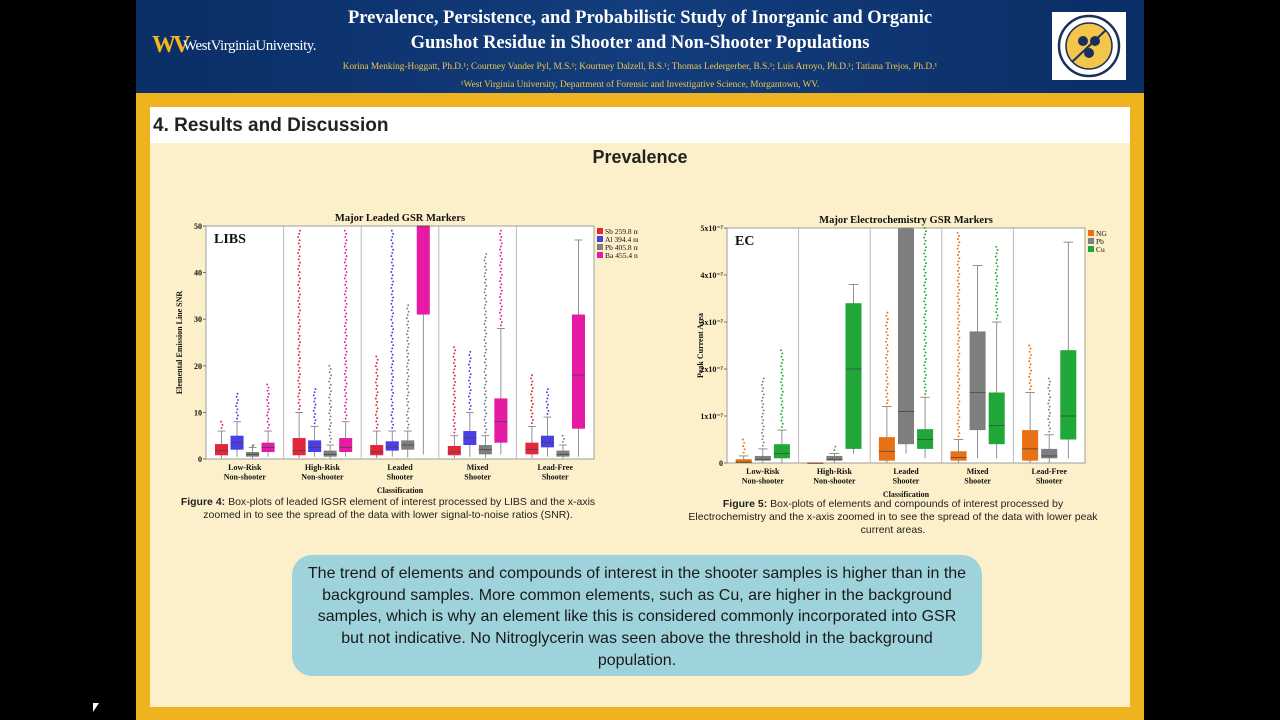 This screenshot has height=720, width=1280. What do you see at coordinates (271, 125) in the screenshot?
I see `section-title: 4. Results and Discussion` at bounding box center [271, 125].